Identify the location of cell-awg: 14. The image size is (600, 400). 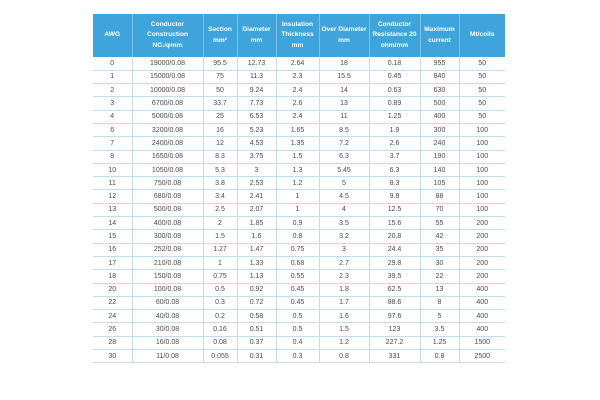
(112, 223).